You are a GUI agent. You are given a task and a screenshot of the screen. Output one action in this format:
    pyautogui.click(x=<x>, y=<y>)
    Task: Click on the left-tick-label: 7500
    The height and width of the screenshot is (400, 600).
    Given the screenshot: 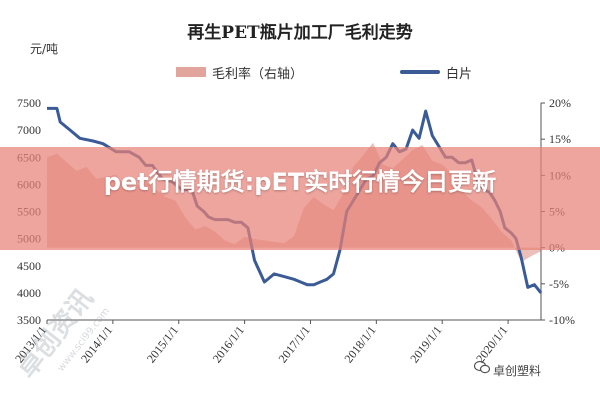 What is the action you would take?
    pyautogui.click(x=29, y=103)
    